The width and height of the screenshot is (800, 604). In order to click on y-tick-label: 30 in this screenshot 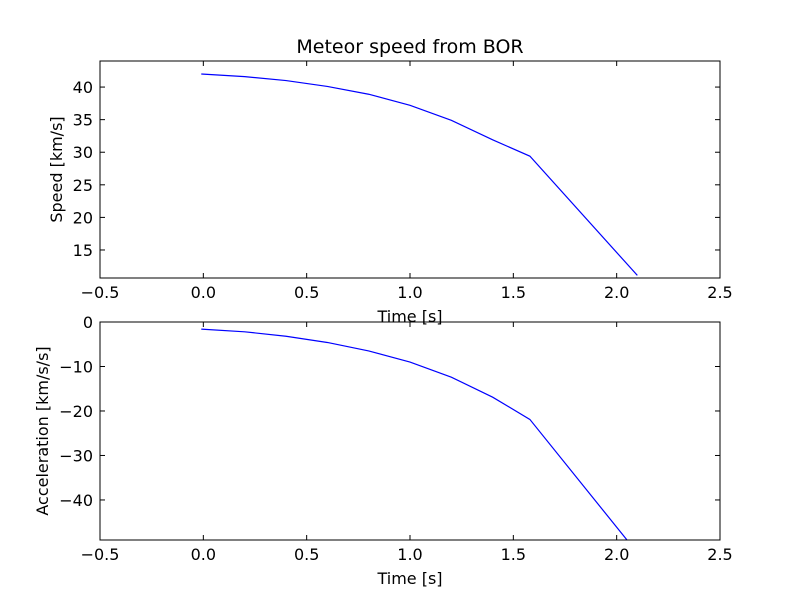, I will do `click(83, 152)`.